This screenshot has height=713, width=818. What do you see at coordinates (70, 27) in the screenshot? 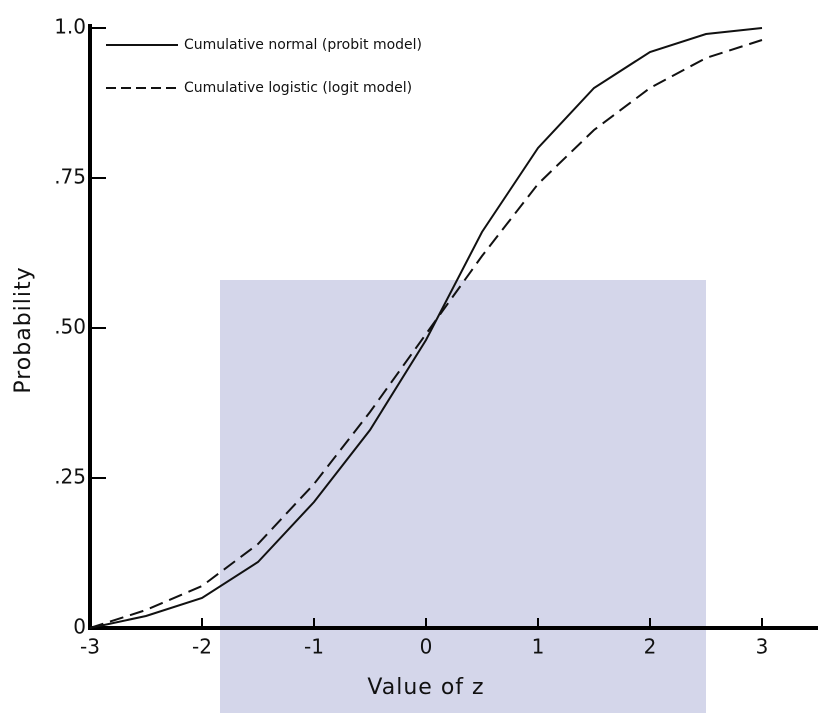
I see `y-tick-label: 1.0` at bounding box center [70, 27].